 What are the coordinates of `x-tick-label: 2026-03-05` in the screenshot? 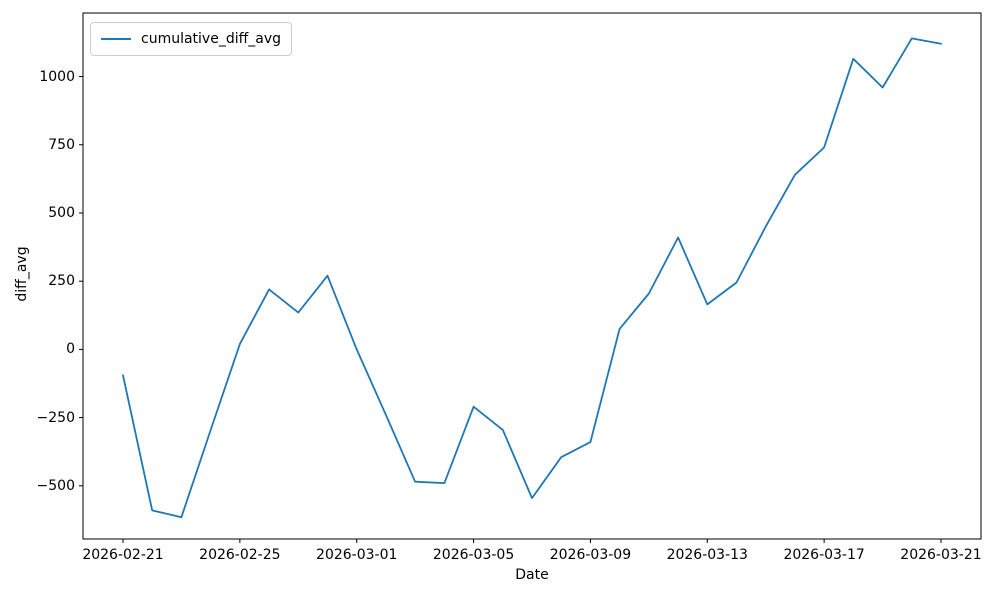 It's located at (473, 555).